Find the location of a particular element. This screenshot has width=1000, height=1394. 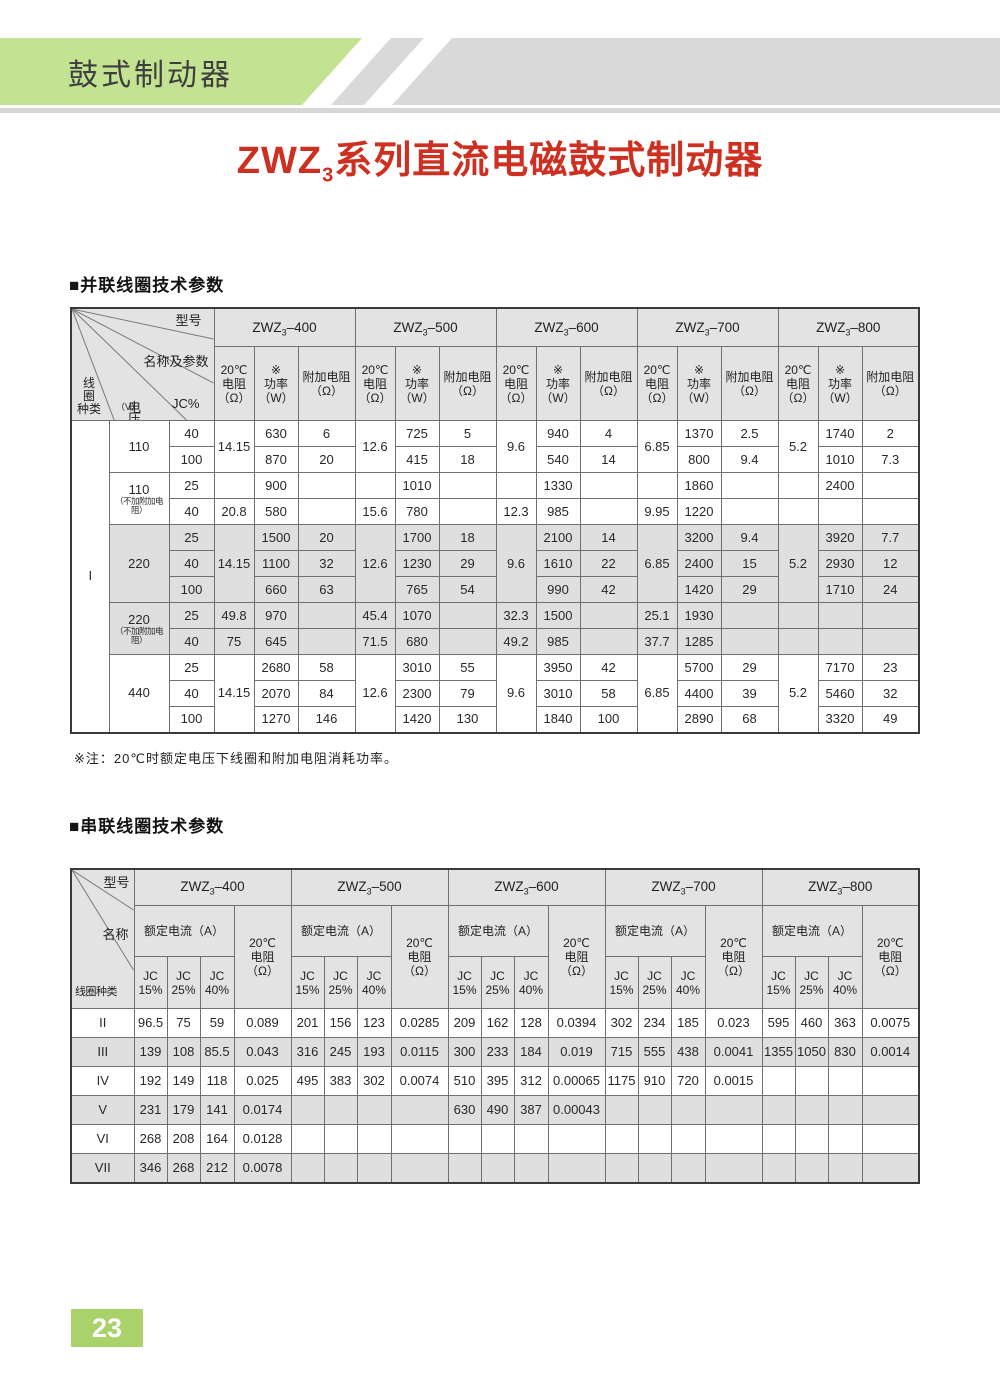

data-cell: 75 is located at coordinates (183, 1023).